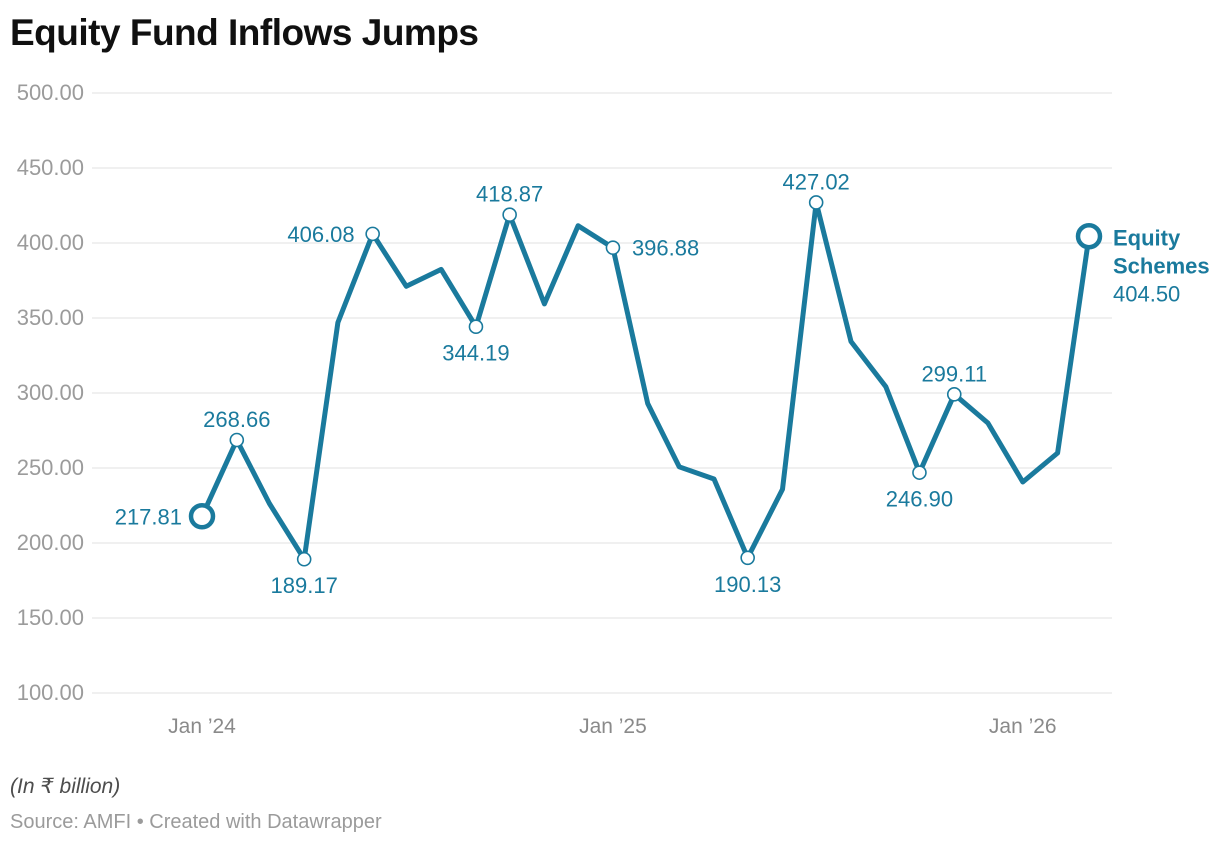 This screenshot has width=1220, height=848. I want to click on data-point-label: 190.13, so click(747, 584).